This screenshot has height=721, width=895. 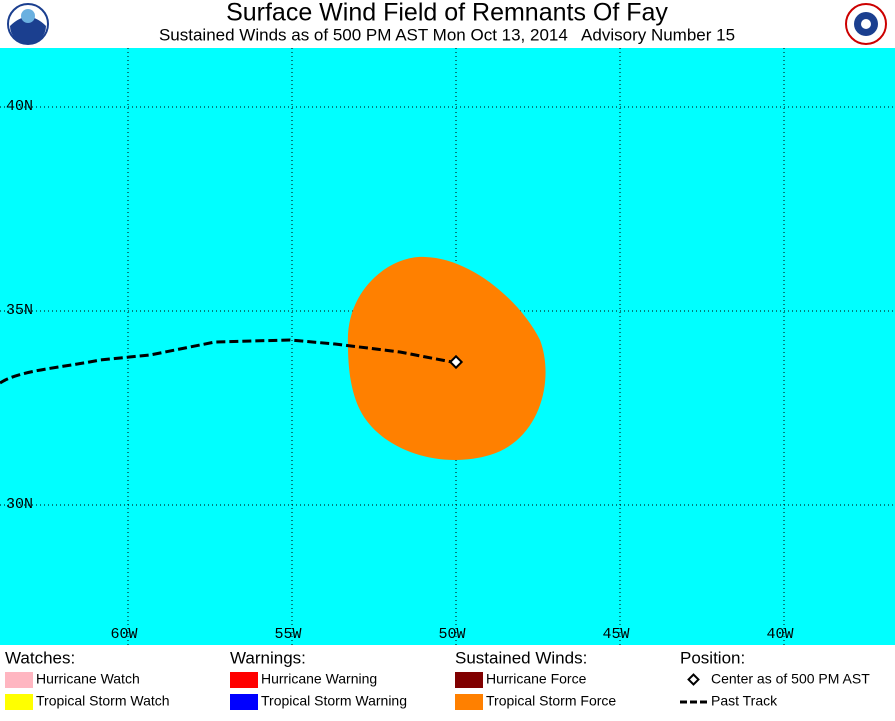 I want to click on noaa-logo, so click(x=28, y=24).